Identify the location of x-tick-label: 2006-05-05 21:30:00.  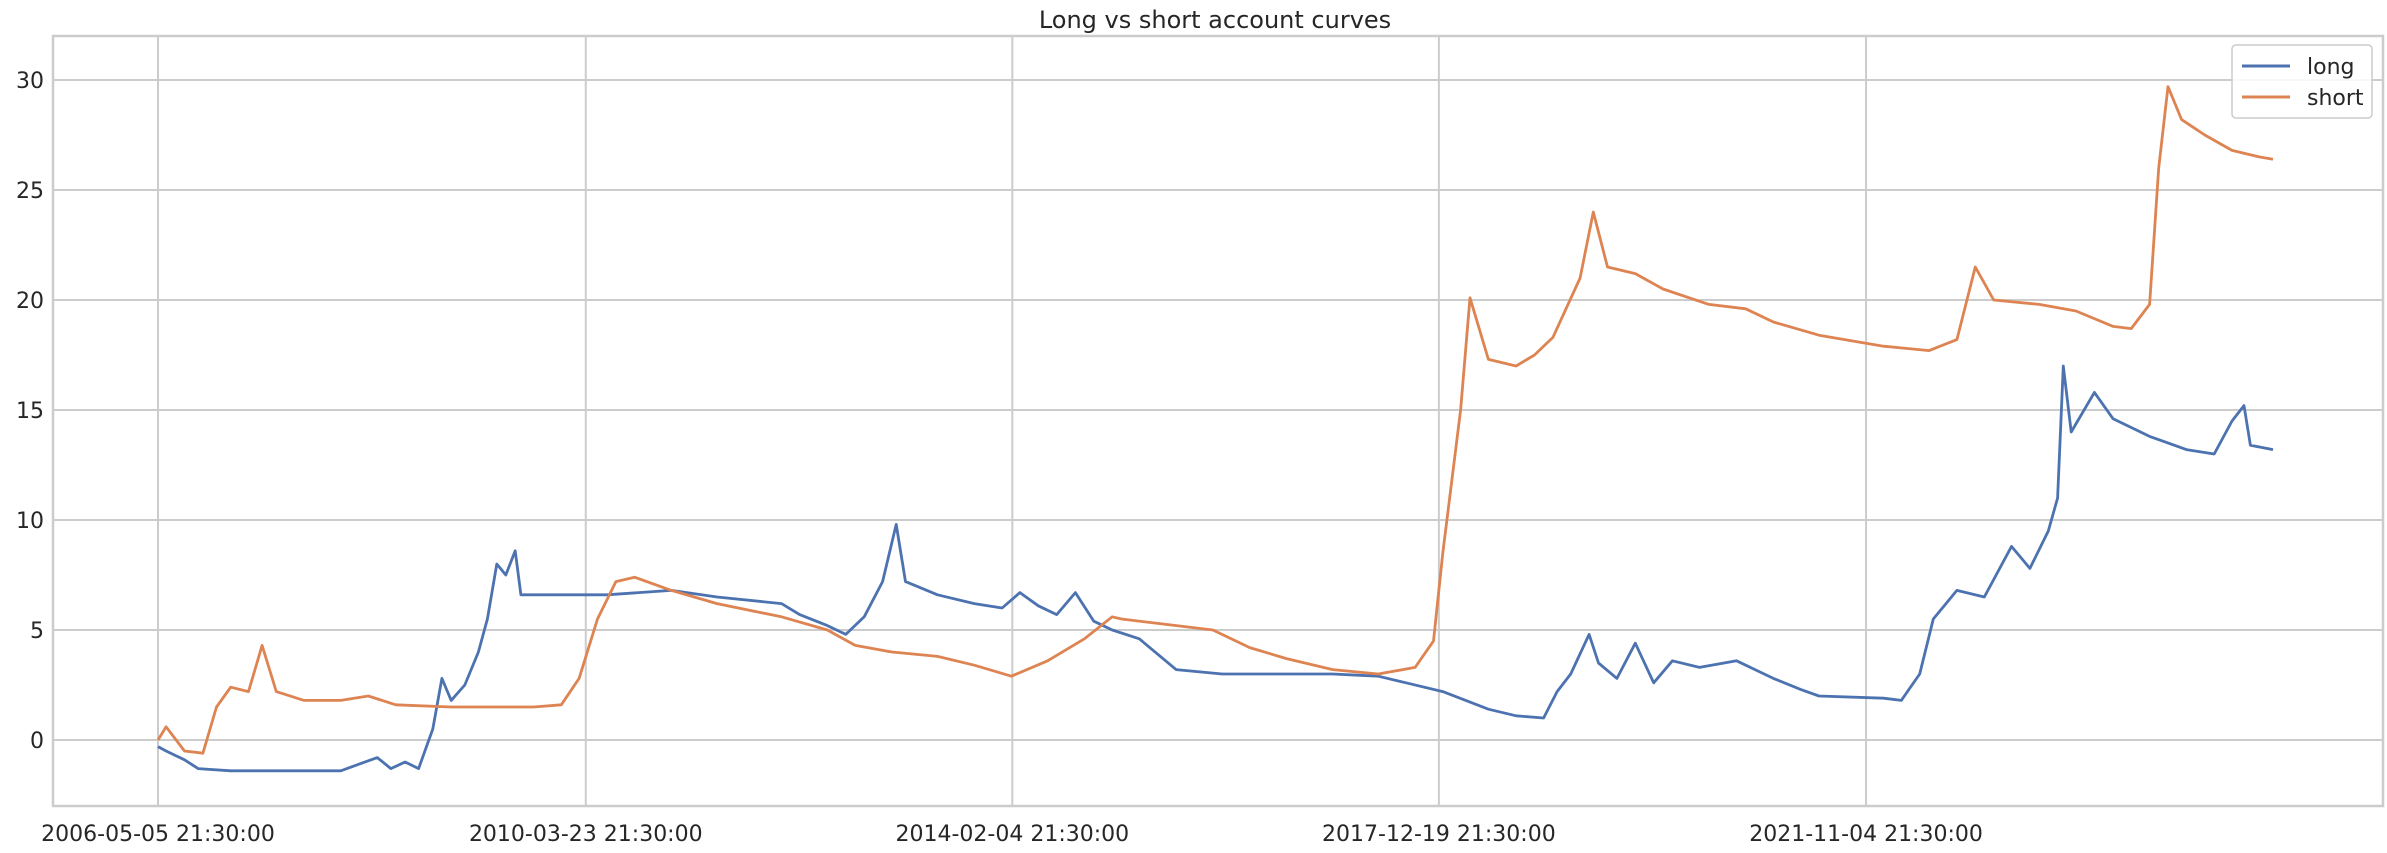
(158, 834).